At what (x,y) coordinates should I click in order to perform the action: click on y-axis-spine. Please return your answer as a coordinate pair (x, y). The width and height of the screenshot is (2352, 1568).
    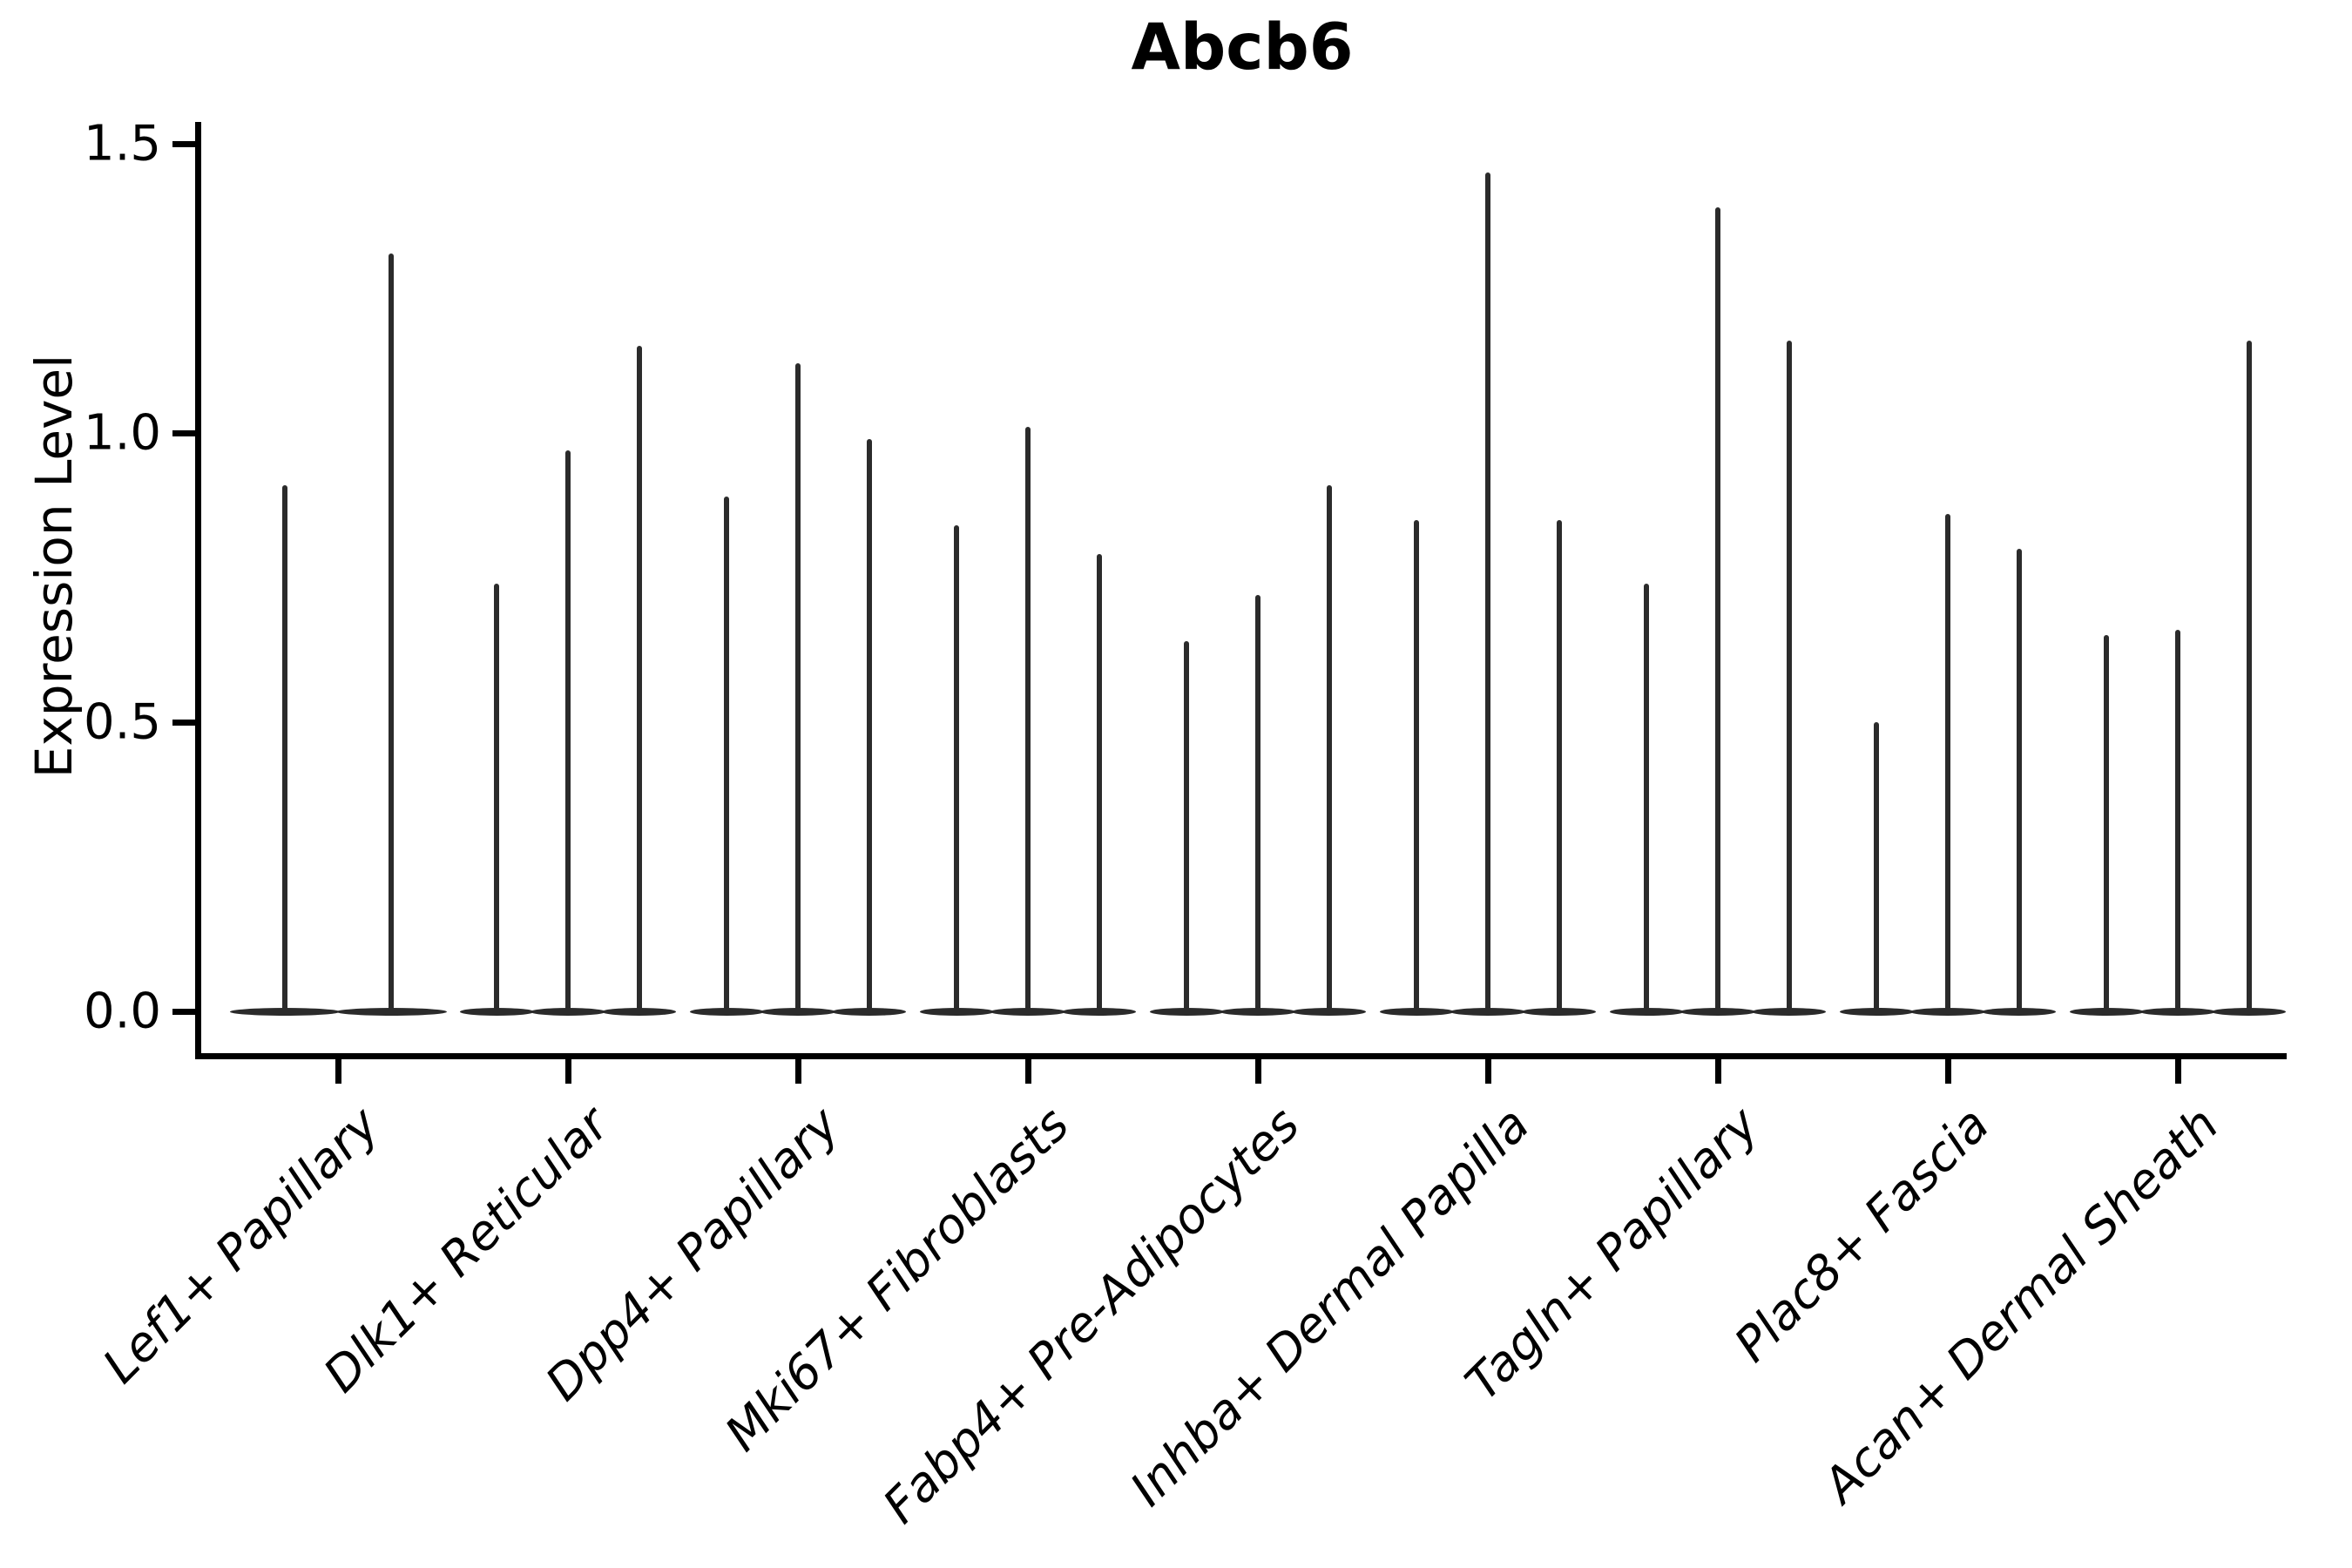
    Looking at the image, I should click on (198, 590).